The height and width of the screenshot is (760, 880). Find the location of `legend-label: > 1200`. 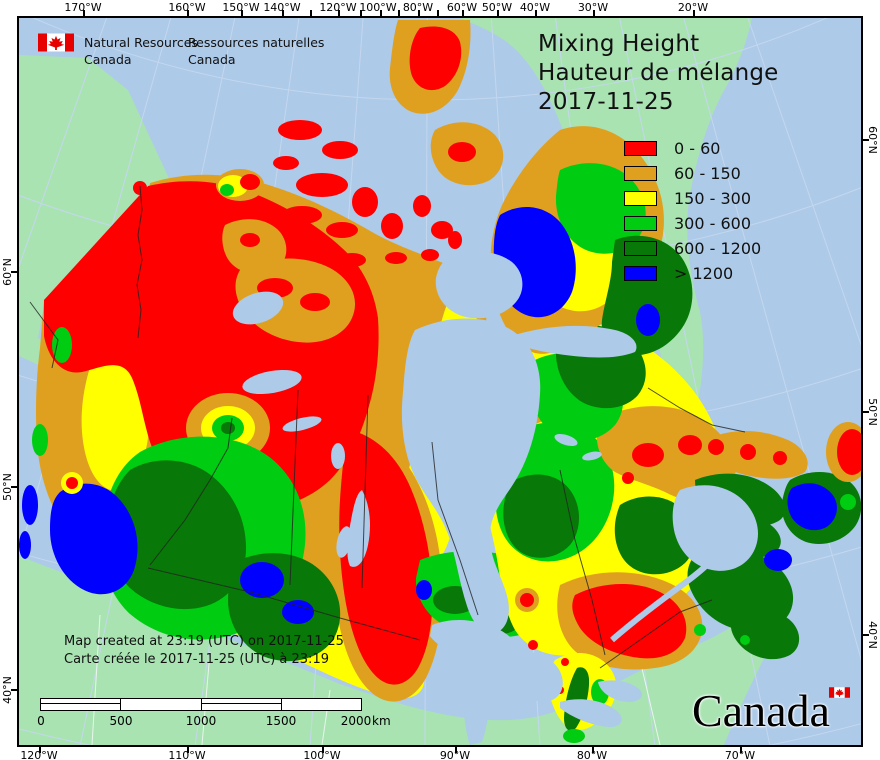

legend-label: > 1200 is located at coordinates (704, 273).